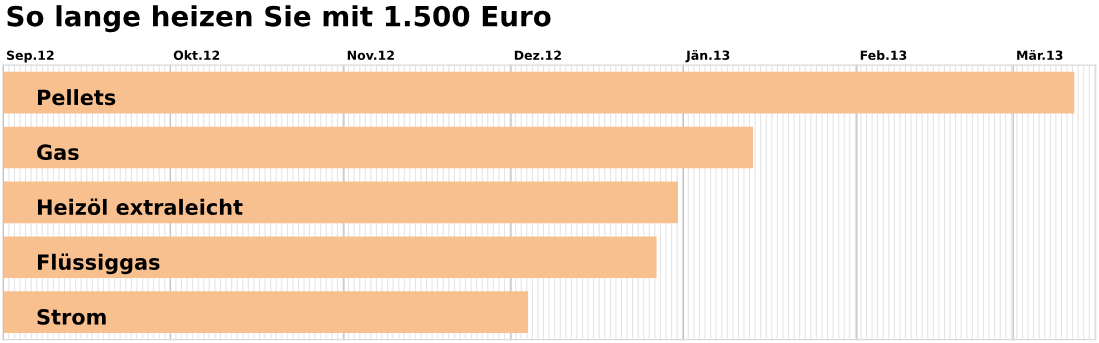 This screenshot has height=343, width=1099. Describe the element at coordinates (537, 55) in the screenshot. I see `ref-line-label: Dez.12` at that location.